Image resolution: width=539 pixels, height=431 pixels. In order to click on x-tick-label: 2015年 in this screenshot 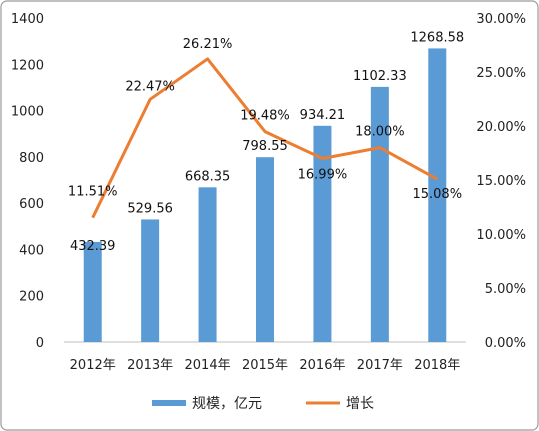, I will do `click(265, 365)`.